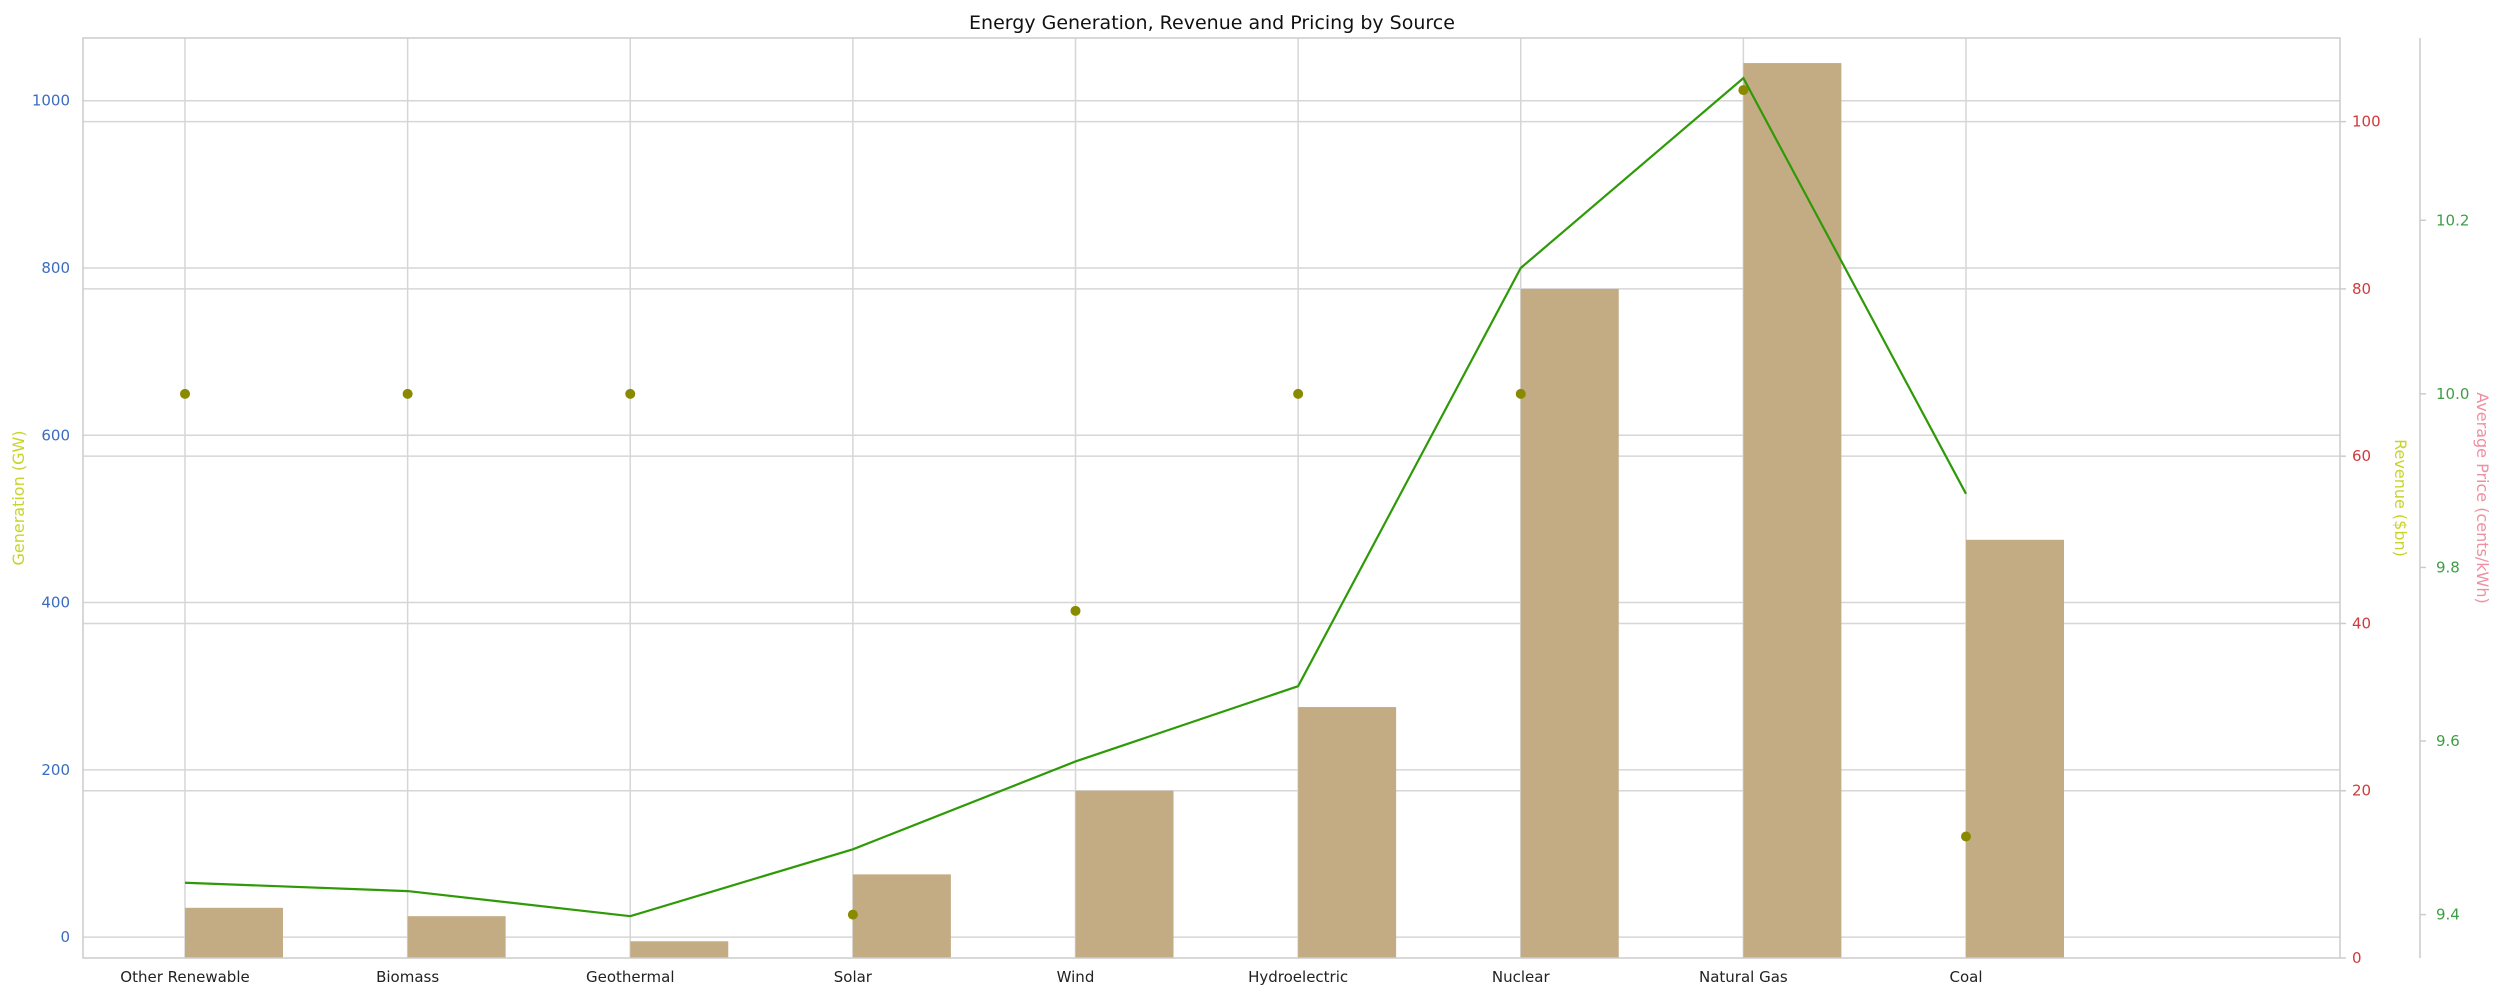  Describe the element at coordinates (2361, 791) in the screenshot. I see `right1-tick-label: 20` at that location.